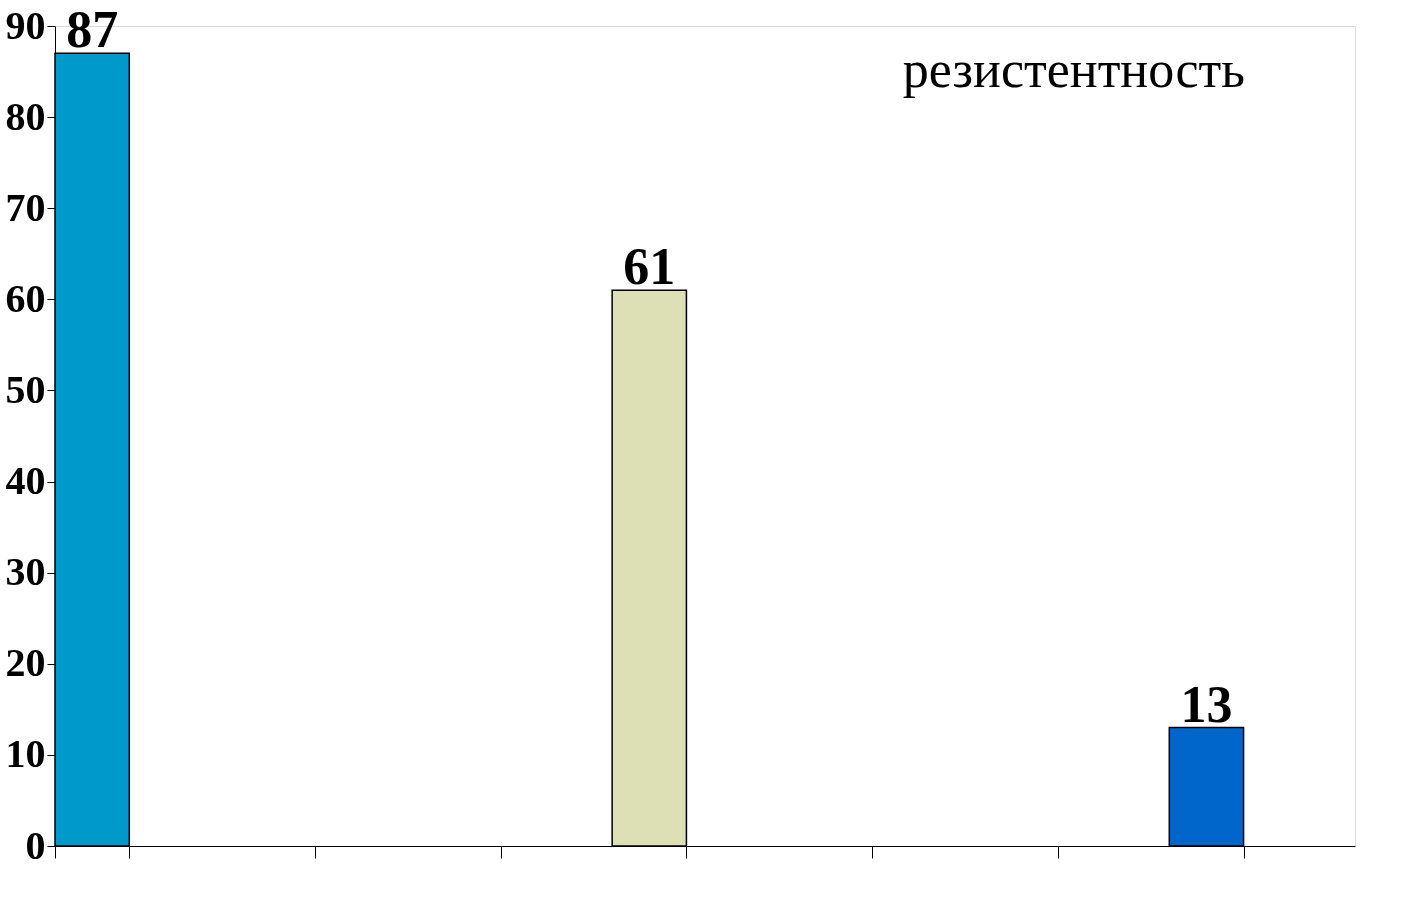 The width and height of the screenshot is (1420, 918). Describe the element at coordinates (1073, 69) in the screenshot. I see `annotation: резистентность` at that location.